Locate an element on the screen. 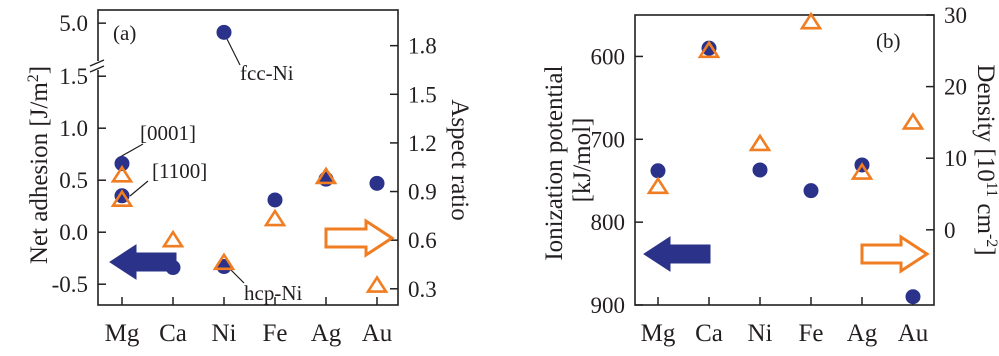  annotation-hcp-ni: hcp-Ni is located at coordinates (273, 293).